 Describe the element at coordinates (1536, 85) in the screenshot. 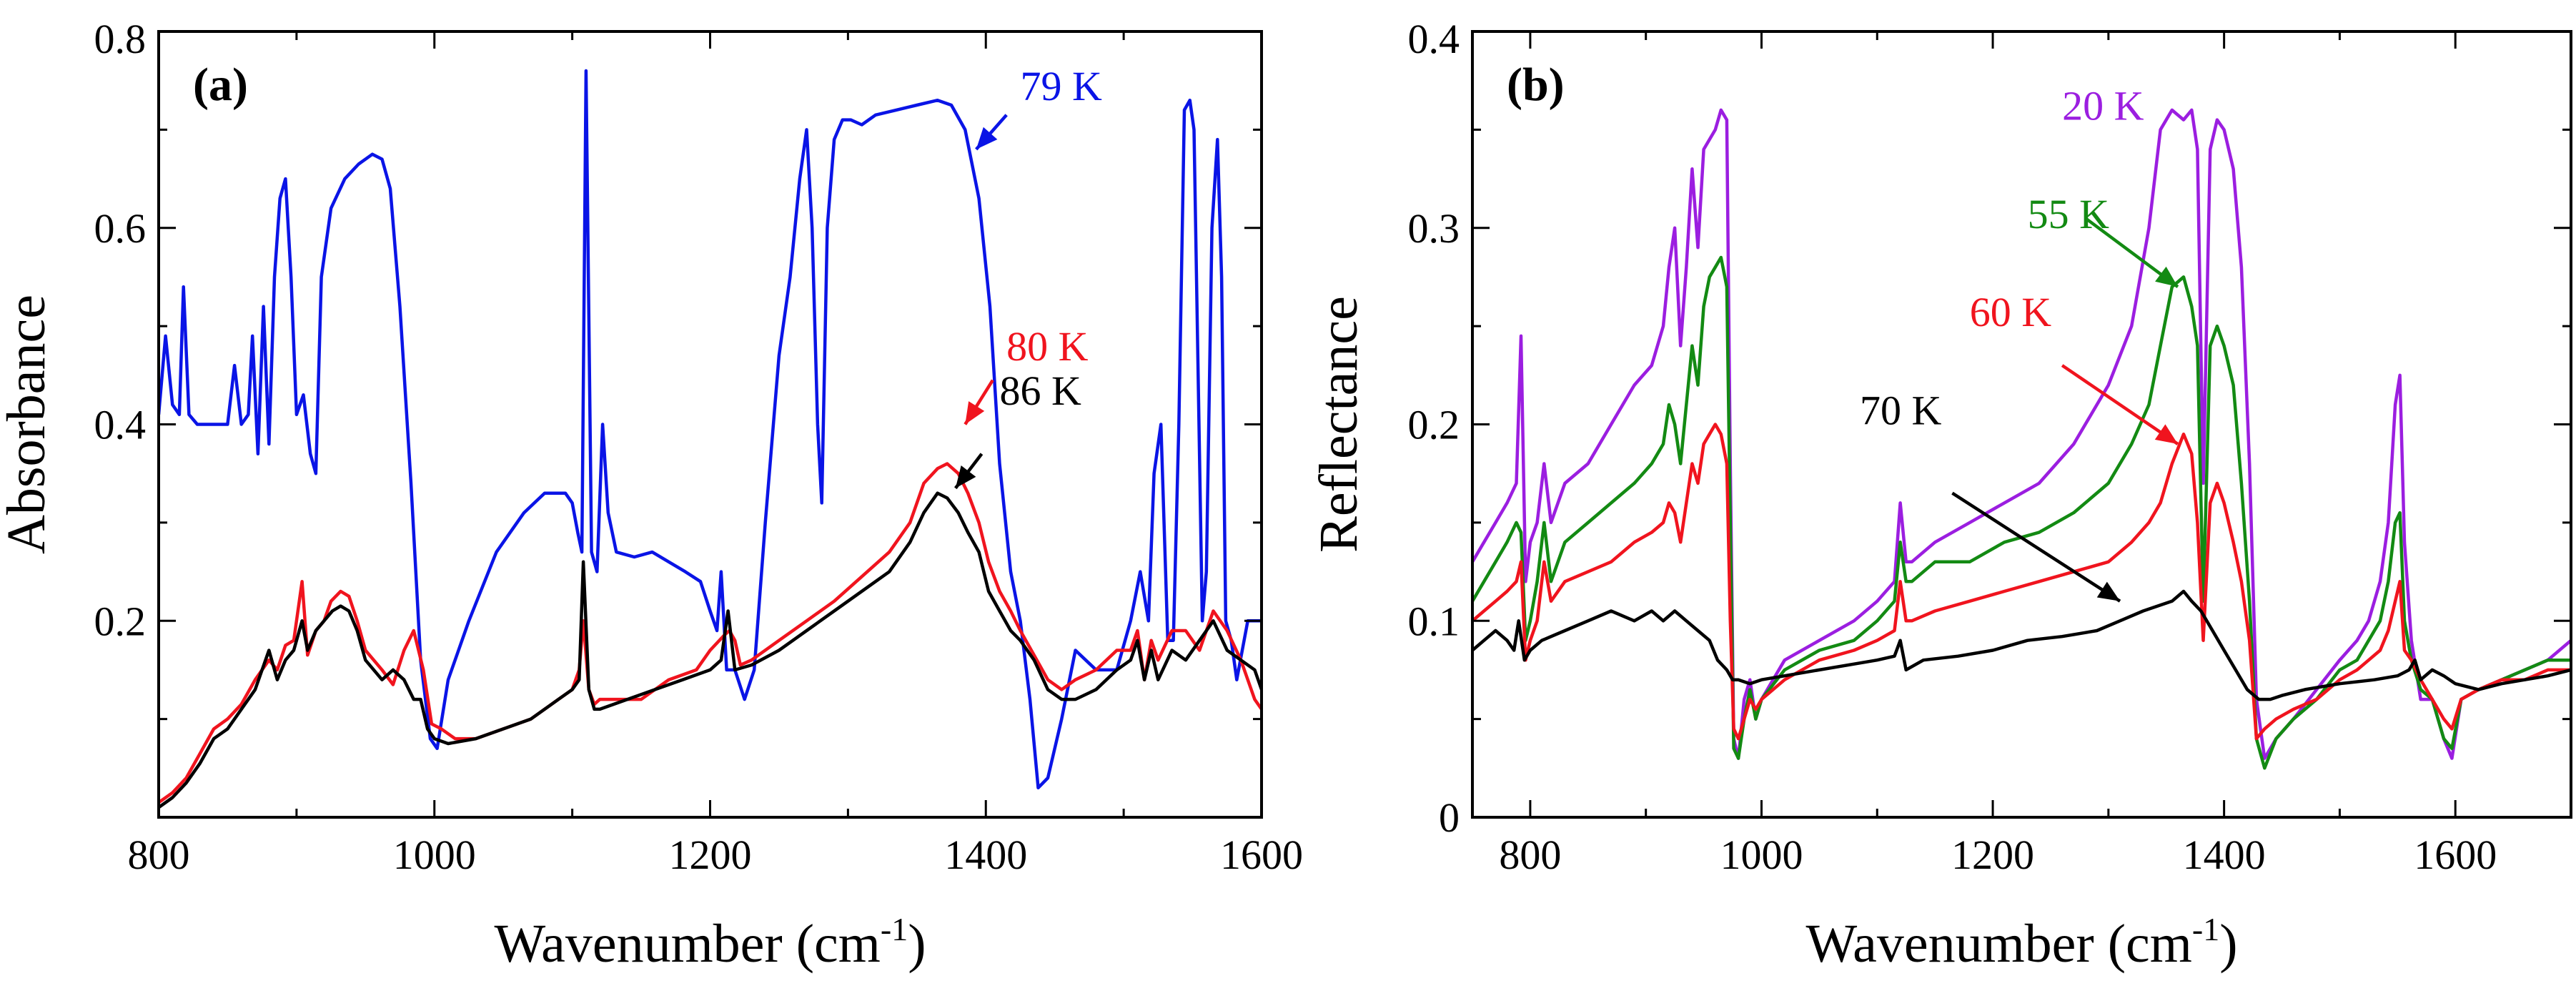

I see `panel-label: (b)` at that location.